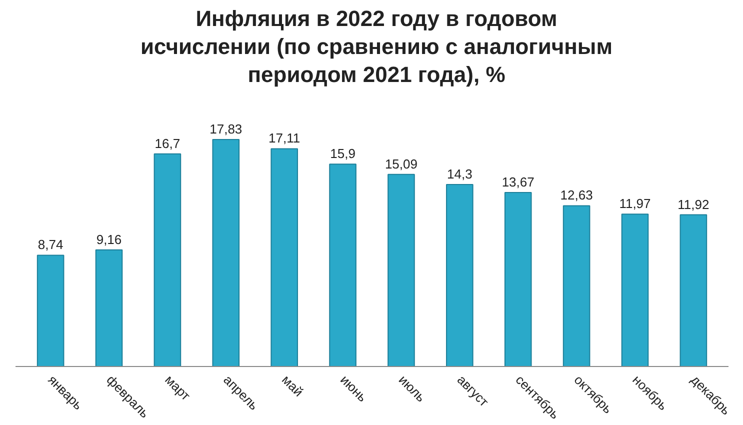 The width and height of the screenshot is (743, 425). Describe the element at coordinates (226, 129) in the screenshot. I see `data-label: 17,83` at that location.